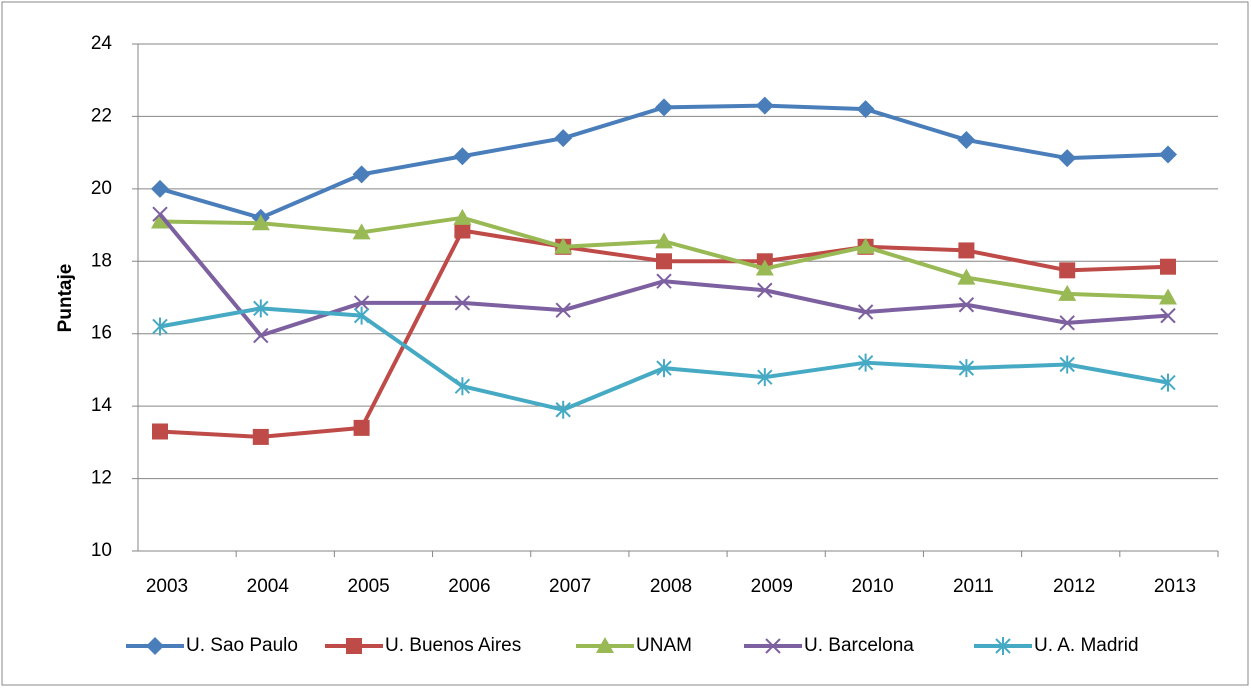 This screenshot has height=688, width=1251. What do you see at coordinates (102, 405) in the screenshot?
I see `y-tick-label: 14` at bounding box center [102, 405].